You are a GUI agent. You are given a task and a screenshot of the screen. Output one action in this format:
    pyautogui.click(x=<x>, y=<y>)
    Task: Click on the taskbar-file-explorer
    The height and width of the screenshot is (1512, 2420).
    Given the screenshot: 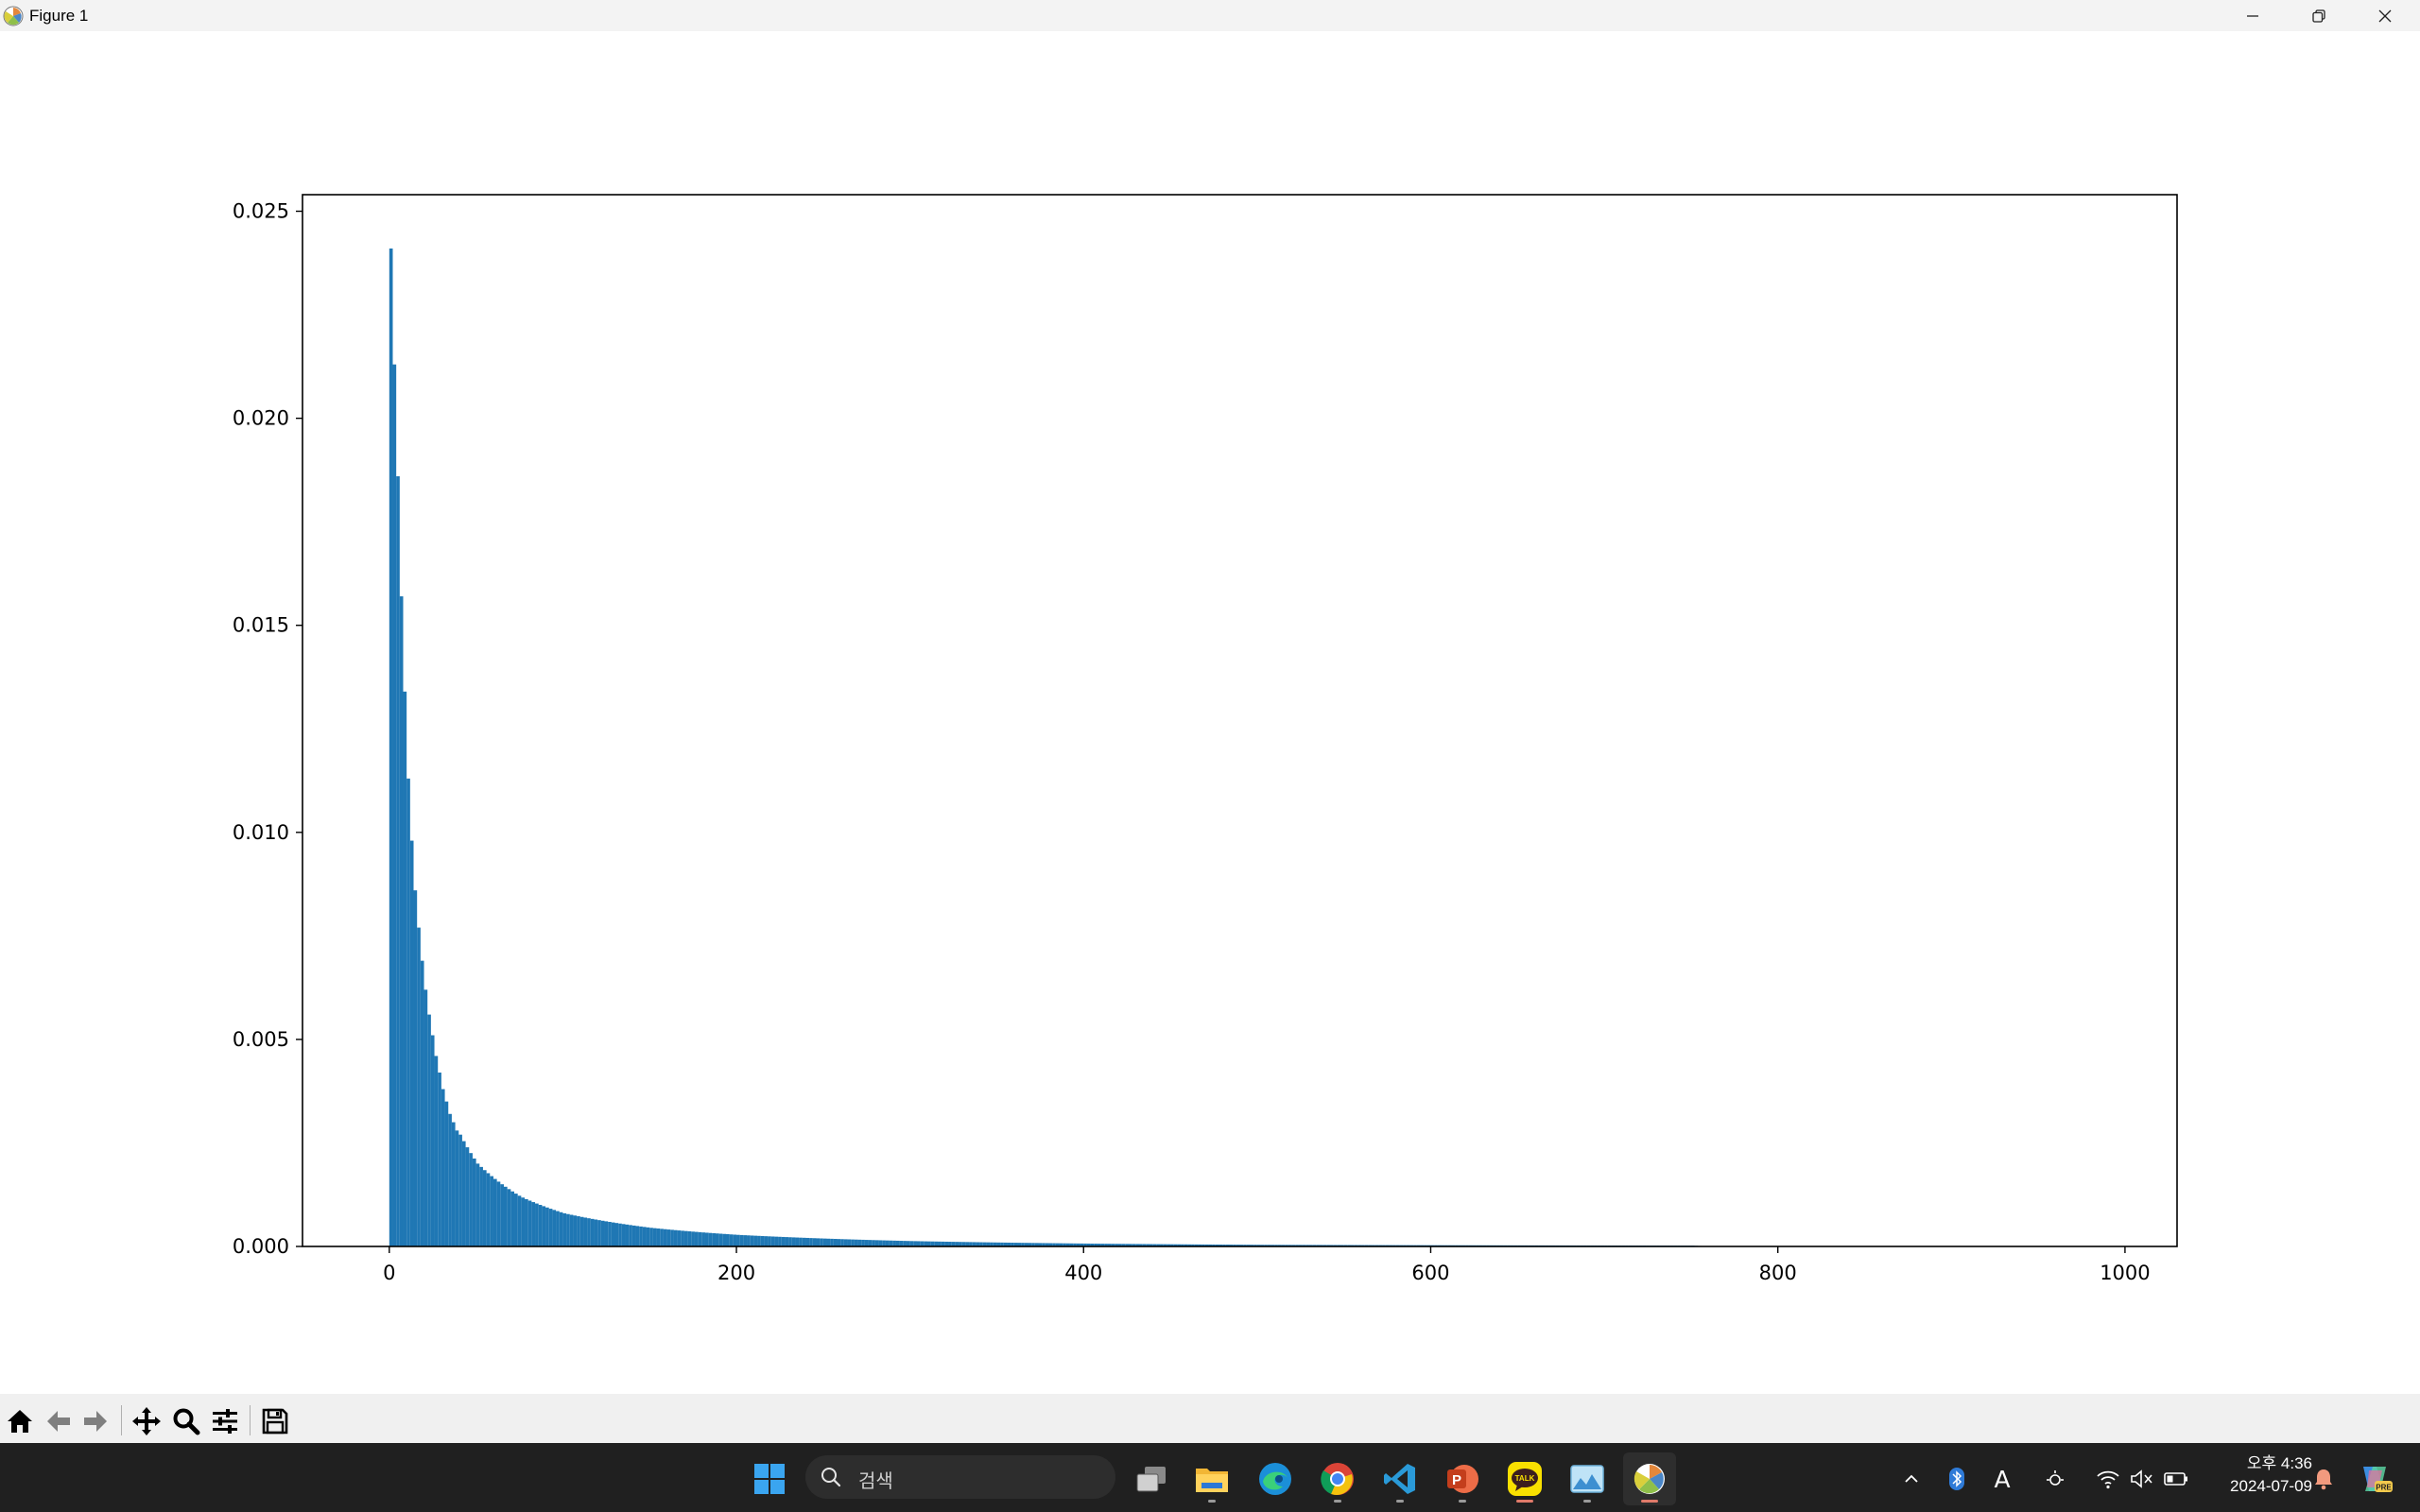 What is the action you would take?
    pyautogui.click(x=1211, y=1478)
    